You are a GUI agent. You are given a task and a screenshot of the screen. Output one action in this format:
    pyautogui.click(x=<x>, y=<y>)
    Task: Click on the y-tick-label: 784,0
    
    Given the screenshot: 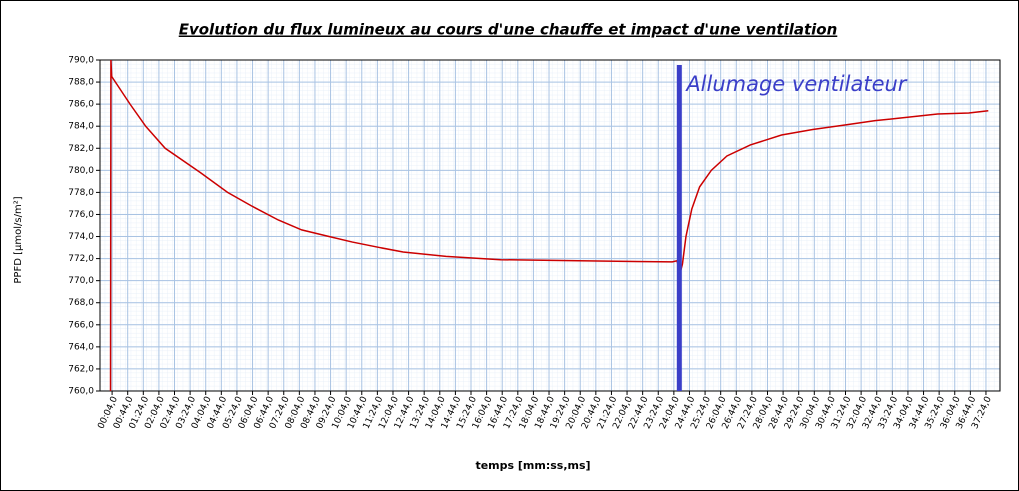 What is the action you would take?
    pyautogui.click(x=81, y=127)
    